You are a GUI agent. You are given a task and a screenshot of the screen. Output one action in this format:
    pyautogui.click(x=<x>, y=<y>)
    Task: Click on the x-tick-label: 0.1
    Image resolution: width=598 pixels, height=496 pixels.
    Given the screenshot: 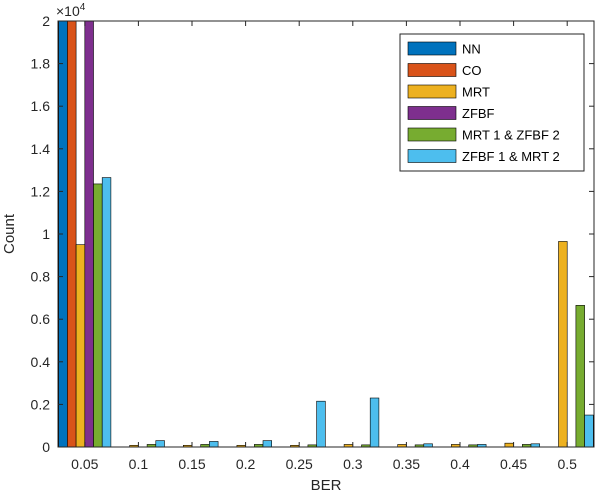 What is the action you would take?
    pyautogui.click(x=139, y=464)
    